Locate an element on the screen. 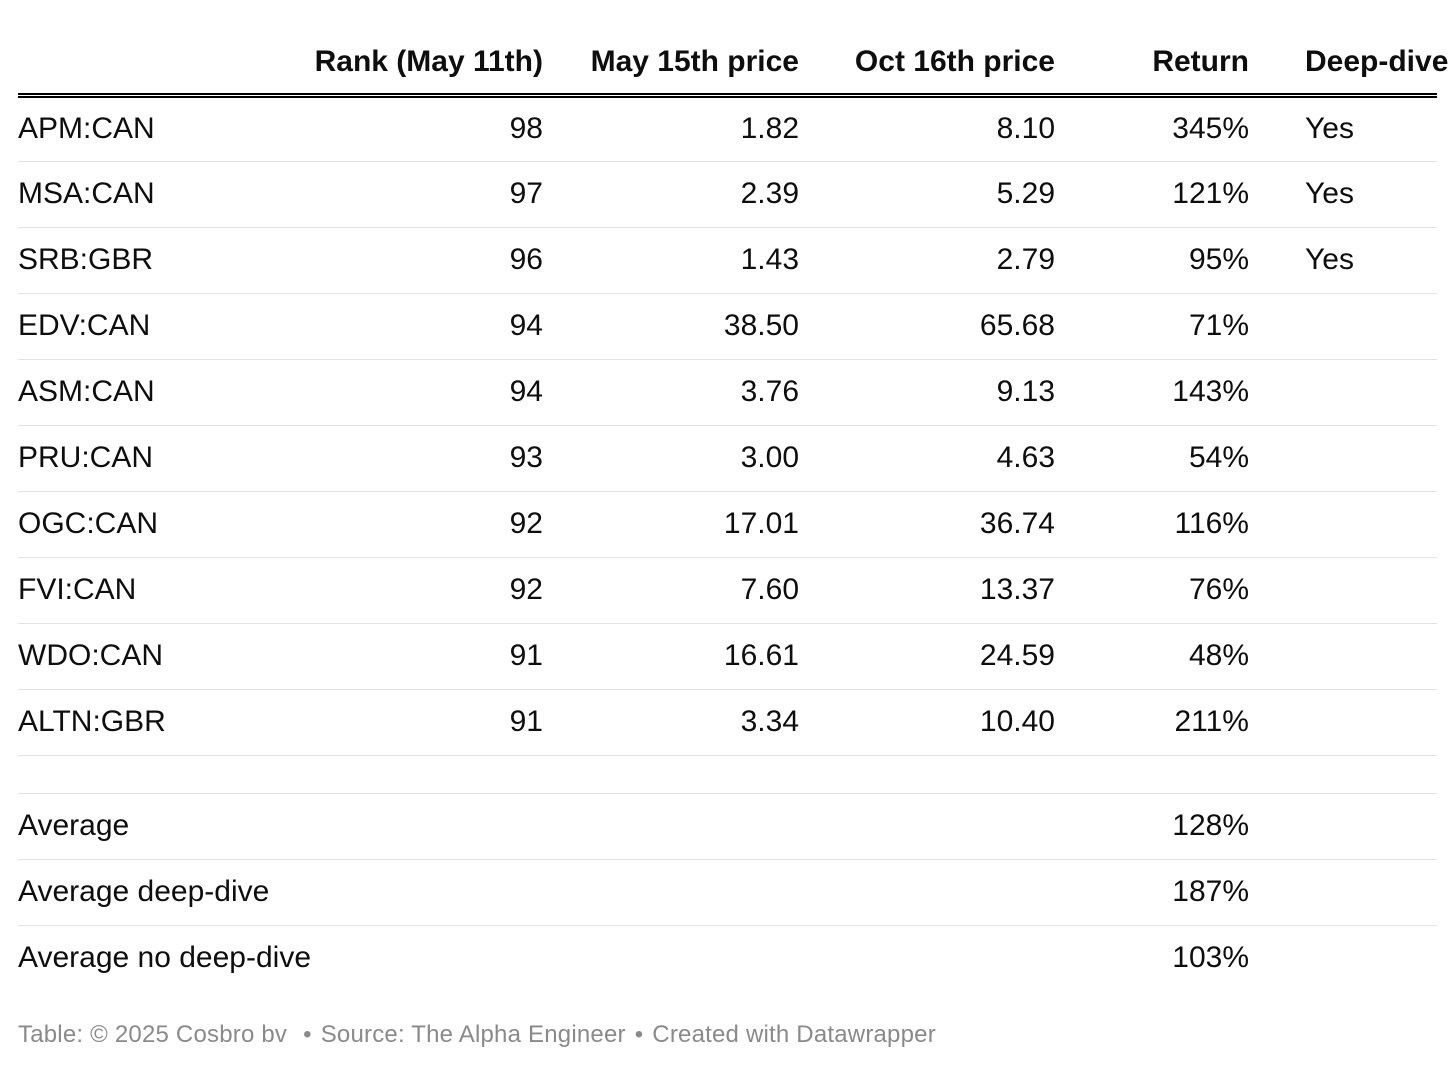 The height and width of the screenshot is (1065, 1456). summary-return-cell: 128% is located at coordinates (1152, 826).